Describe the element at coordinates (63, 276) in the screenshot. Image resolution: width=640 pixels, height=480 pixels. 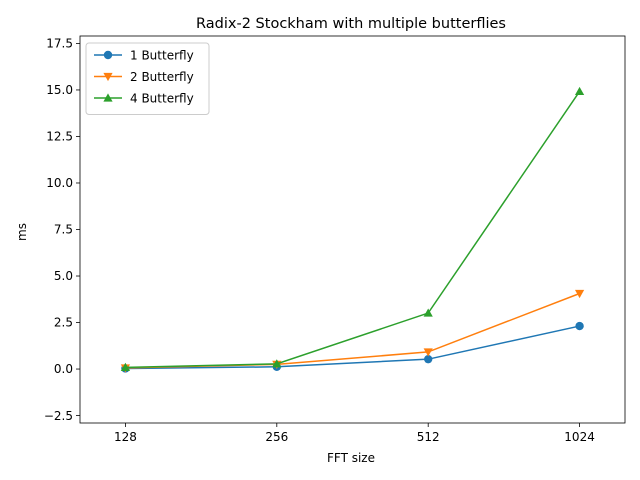
I see `y-tick-label-3: 5.0` at that location.